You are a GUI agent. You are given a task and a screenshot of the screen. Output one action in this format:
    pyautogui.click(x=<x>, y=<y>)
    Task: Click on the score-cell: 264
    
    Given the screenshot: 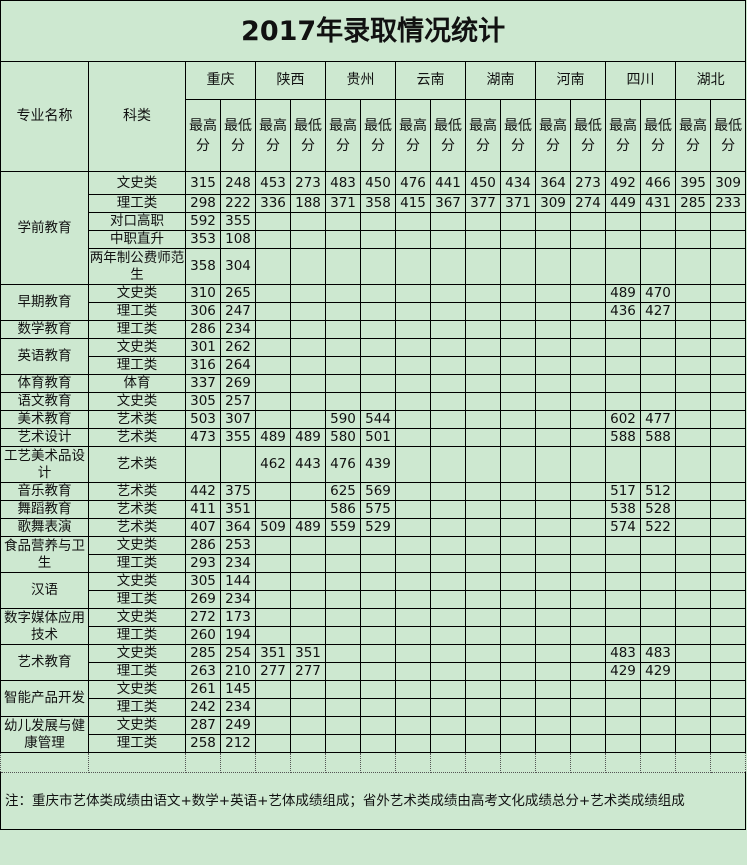 What is the action you would take?
    pyautogui.click(x=238, y=365)
    